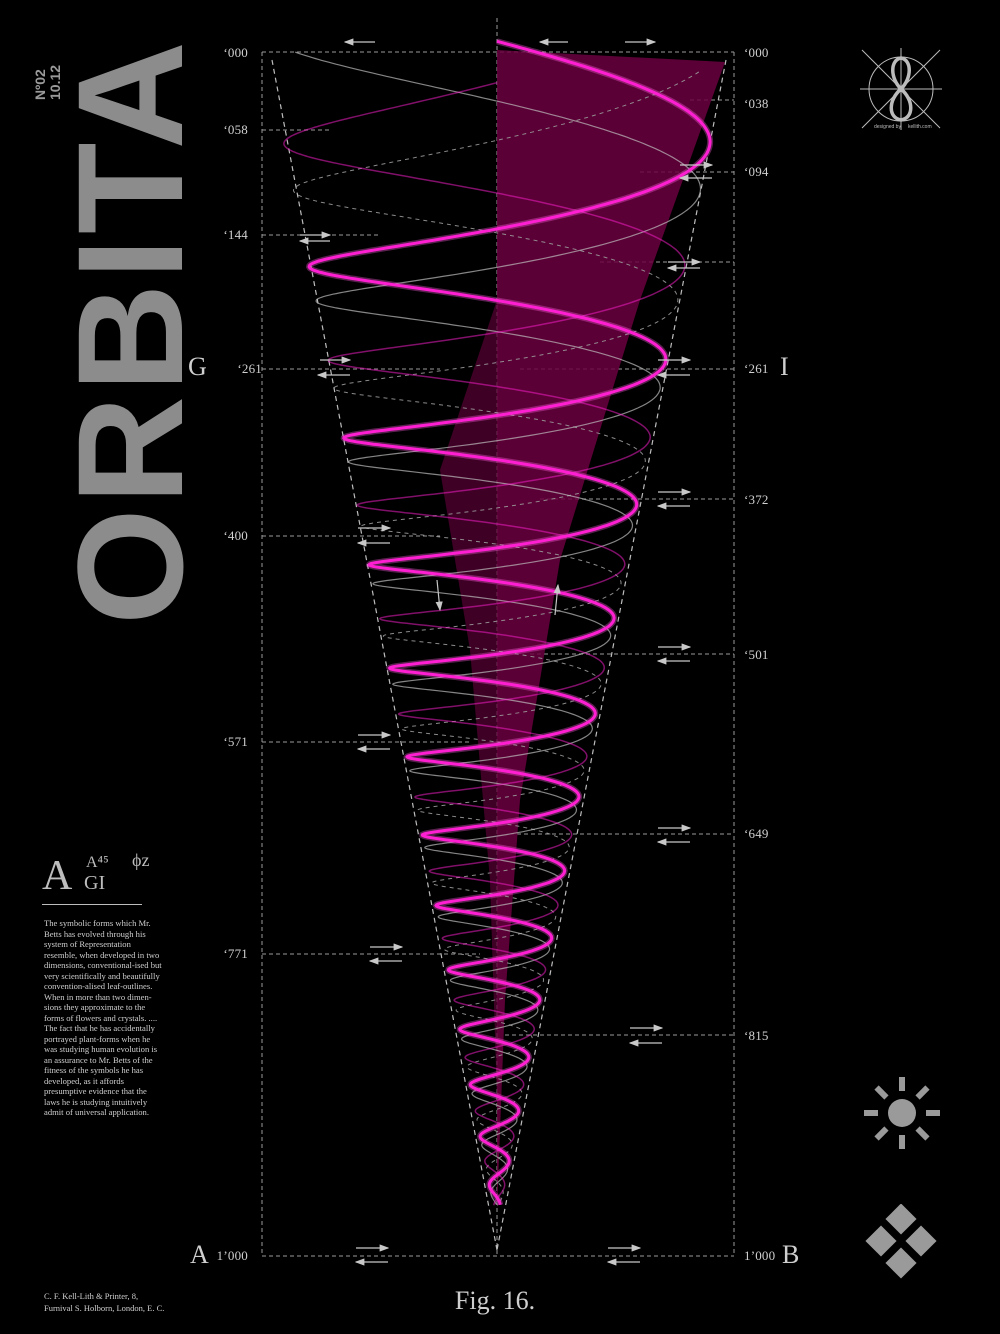 The height and width of the screenshot is (1334, 1000). Describe the element at coordinates (97, 862) in the screenshot. I see `glyph-sup: A⁴⁵` at that location.